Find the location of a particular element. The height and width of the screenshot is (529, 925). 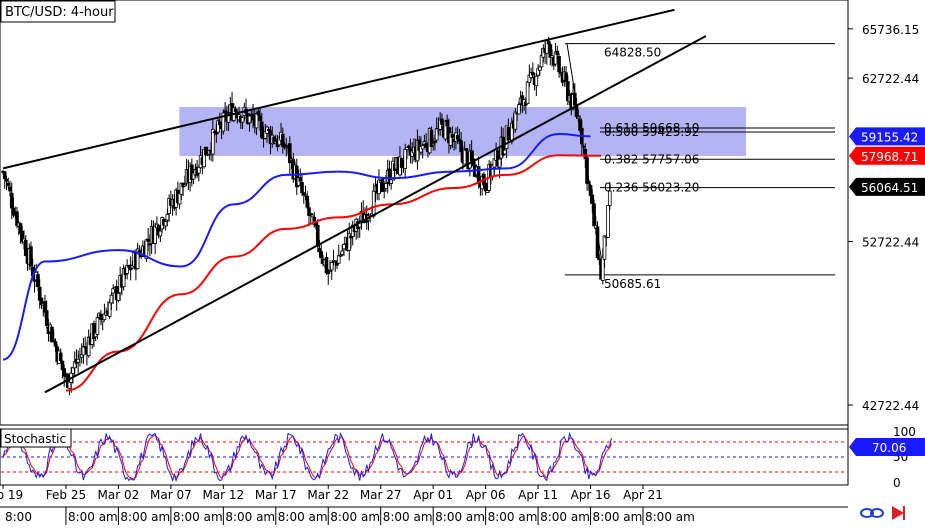

price-tick-label: 42722.44 is located at coordinates (890, 406).